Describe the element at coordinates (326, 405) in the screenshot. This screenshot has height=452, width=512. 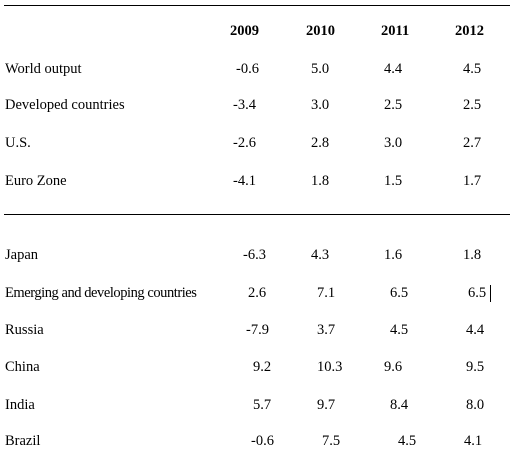
I see `value-2010: 9.7` at that location.